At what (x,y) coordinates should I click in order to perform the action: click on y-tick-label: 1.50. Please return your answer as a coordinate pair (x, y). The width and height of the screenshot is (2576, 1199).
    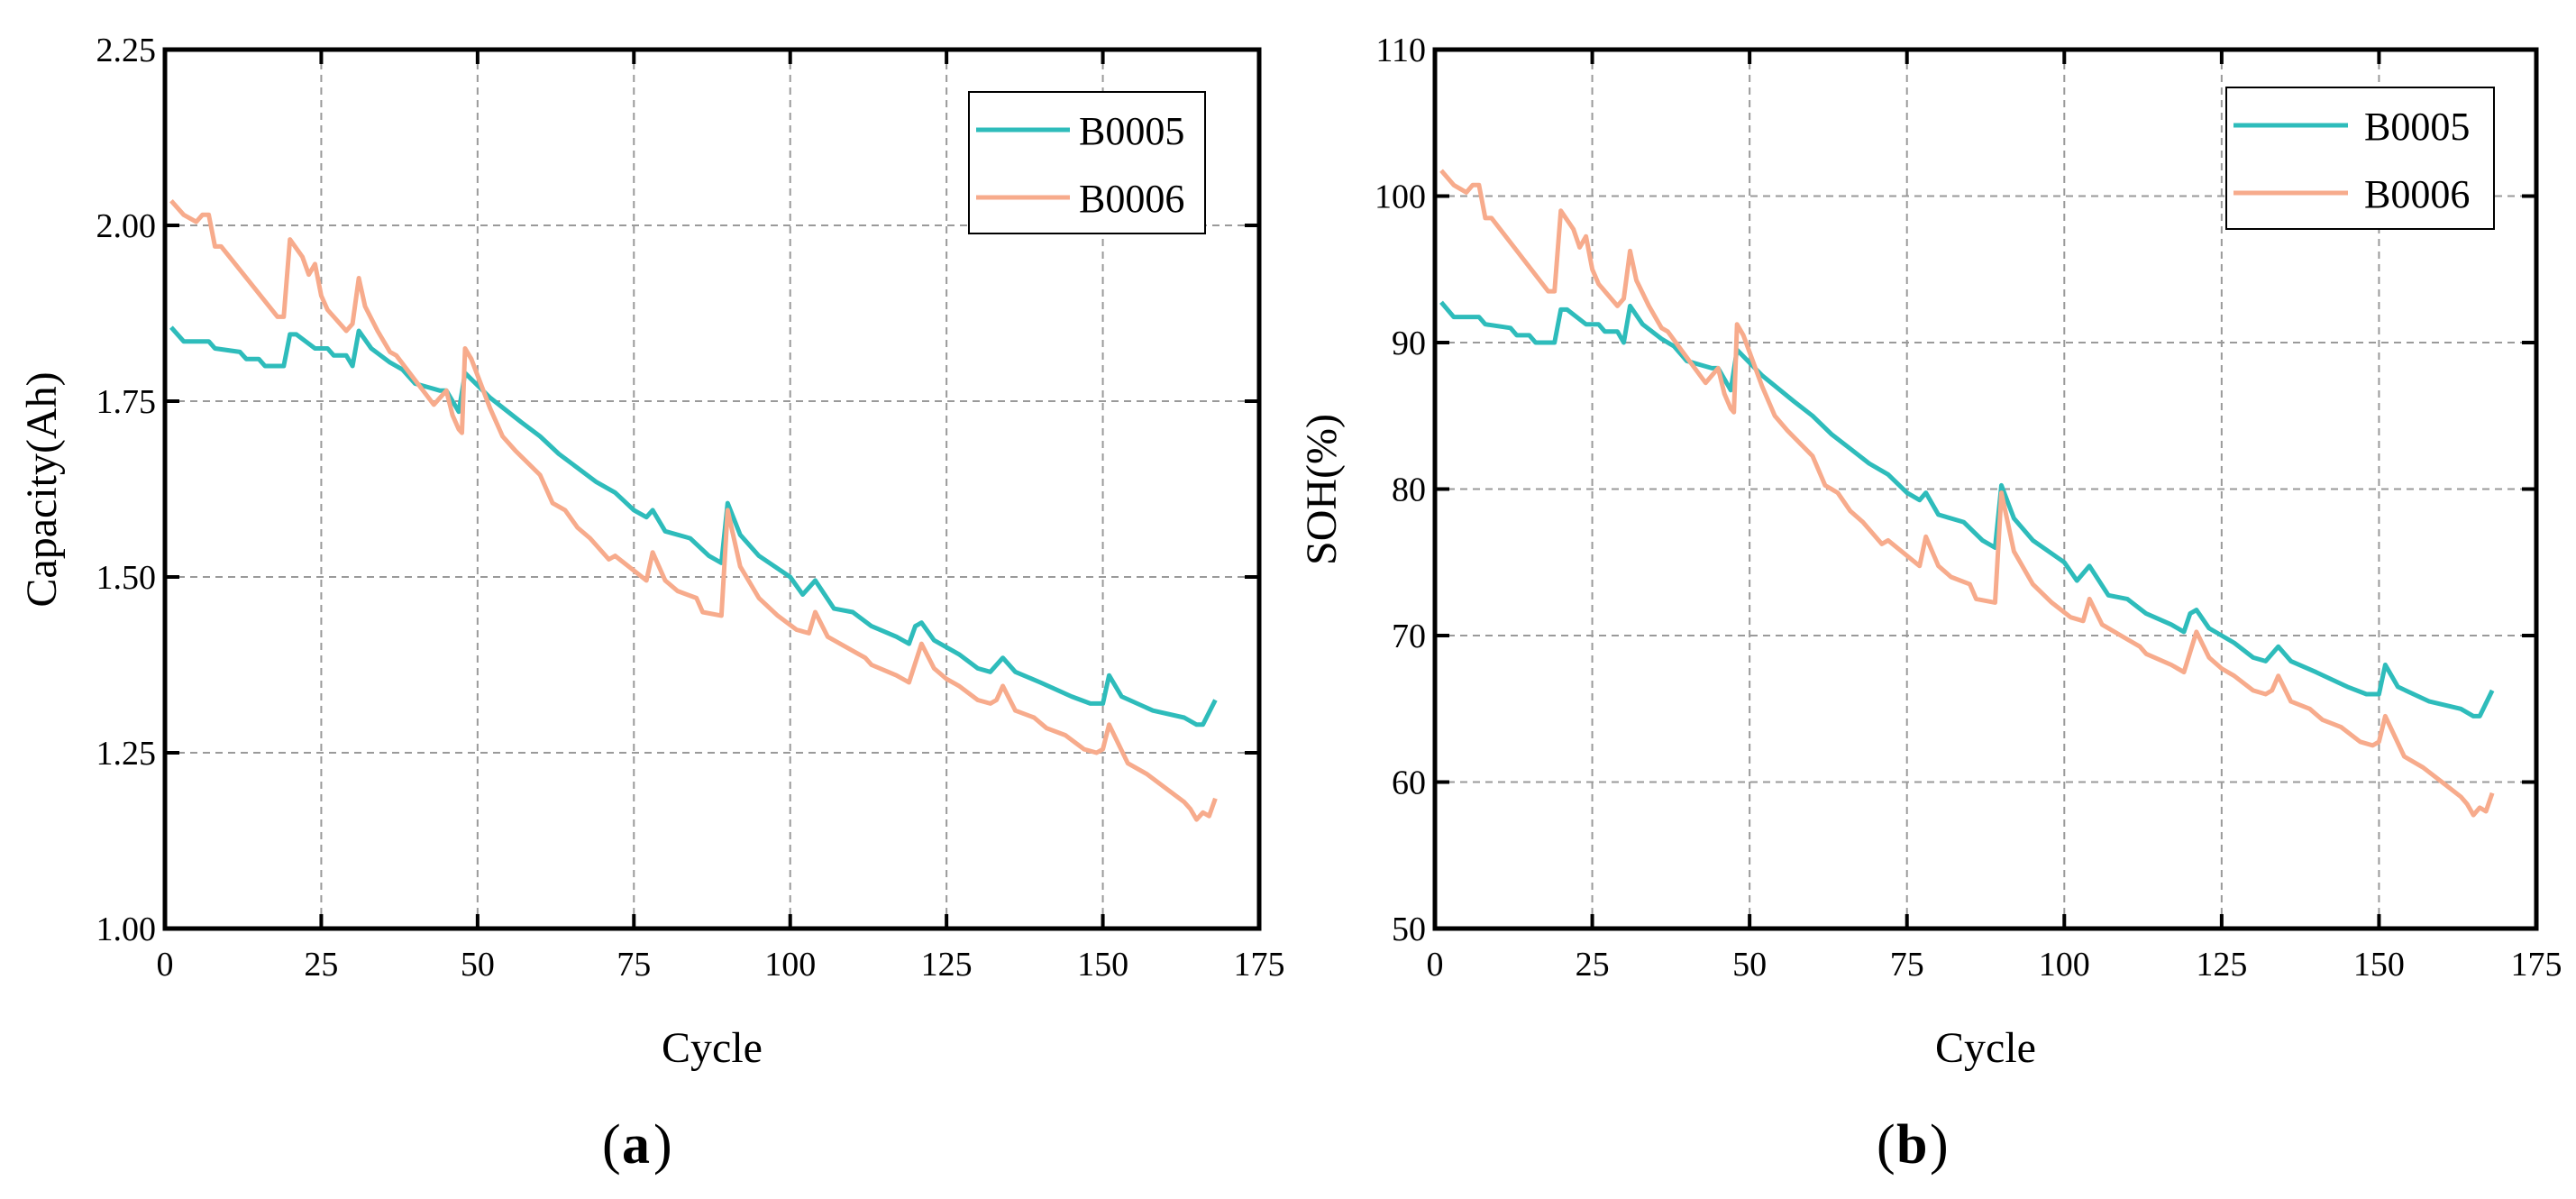
    Looking at the image, I should click on (126, 578).